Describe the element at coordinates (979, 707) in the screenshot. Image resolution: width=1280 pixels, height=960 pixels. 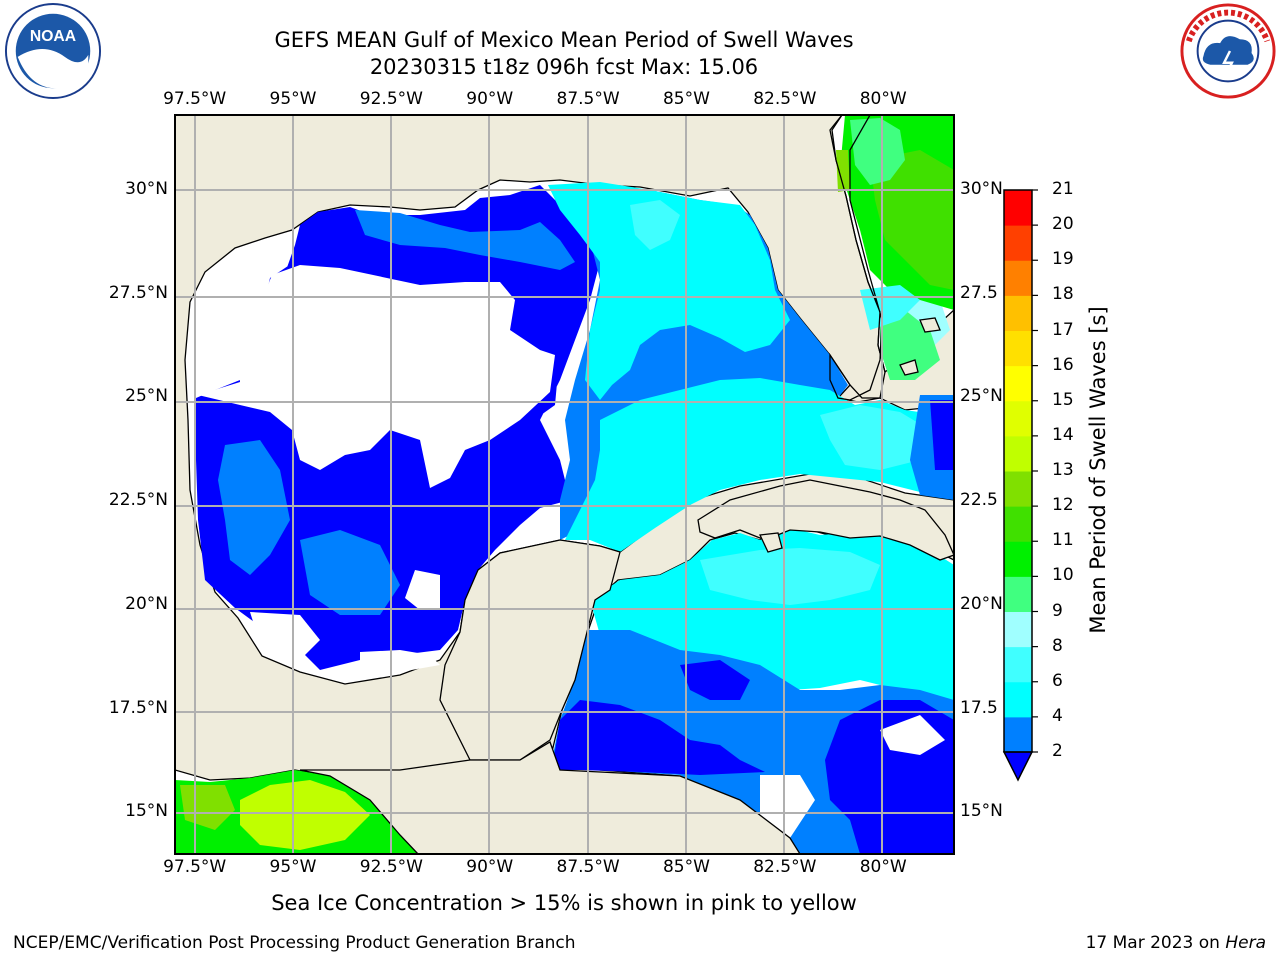
I see `lat-right-label: 17.5` at that location.